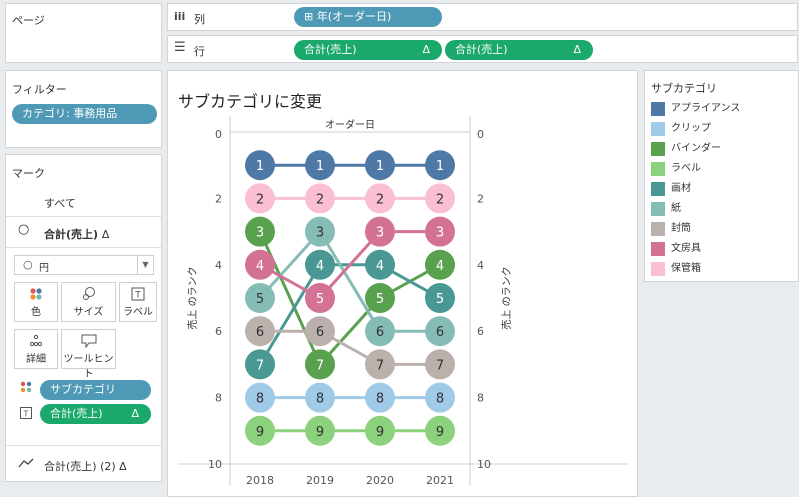 Image resolution: width=799 pixels, height=497 pixels. Describe the element at coordinates (138, 312) in the screenshot. I see `label-label: ラベル` at that location.